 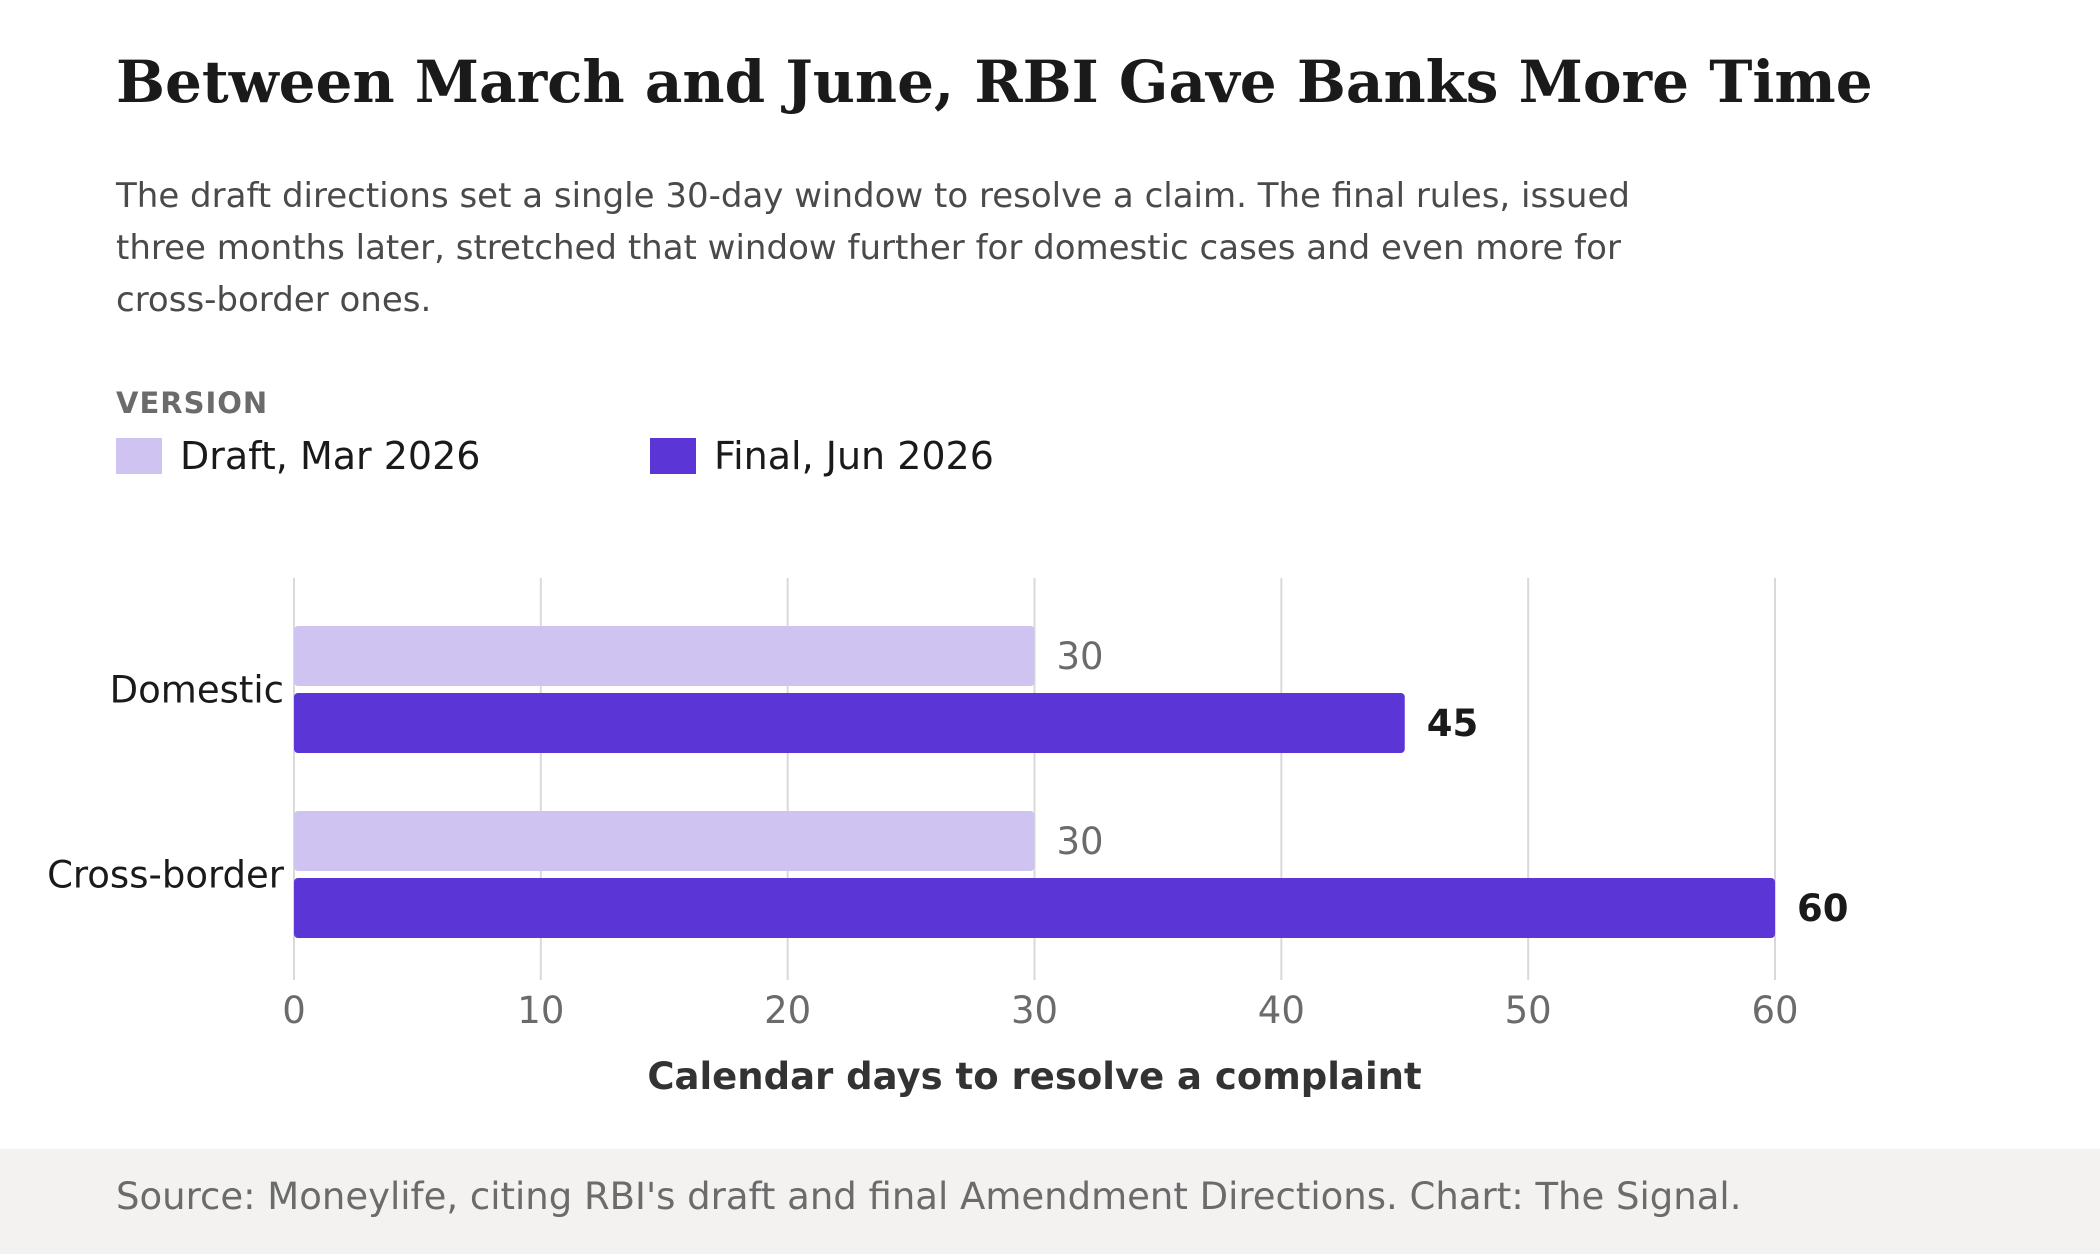 I want to click on bar-final-cross-border, so click(x=1034, y=908).